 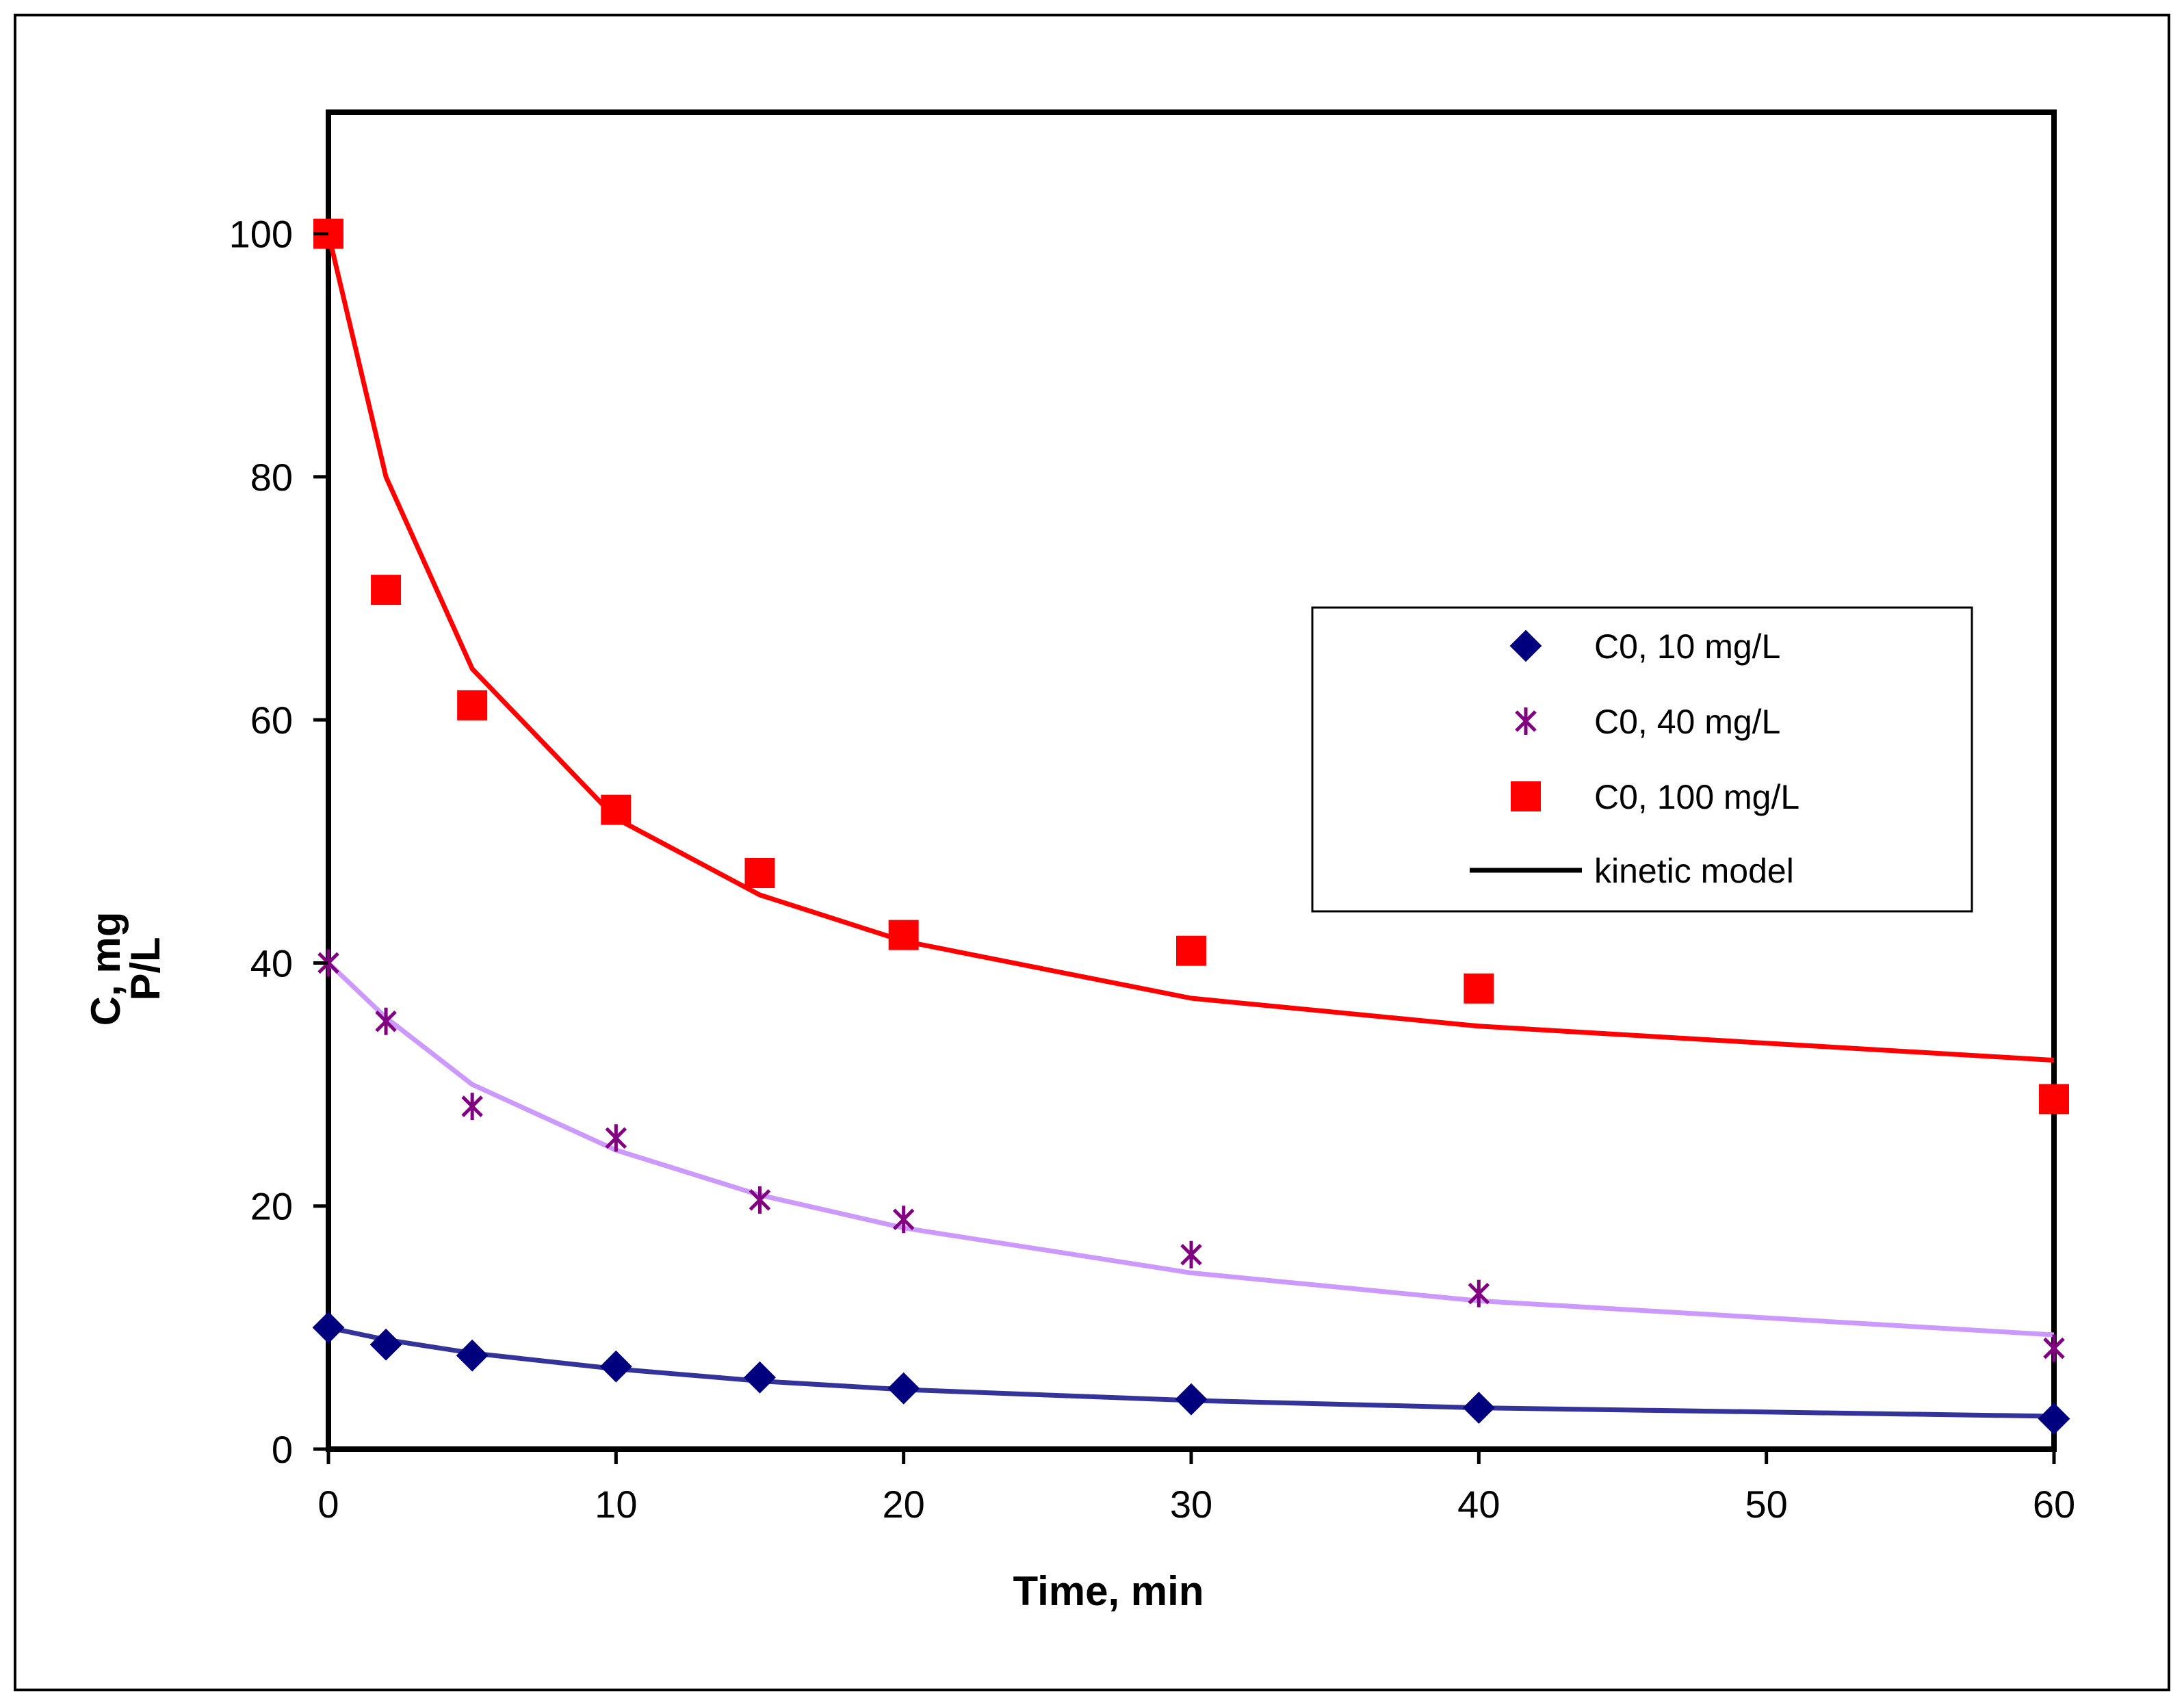 I want to click on y-tick-label: 80, so click(x=271, y=478).